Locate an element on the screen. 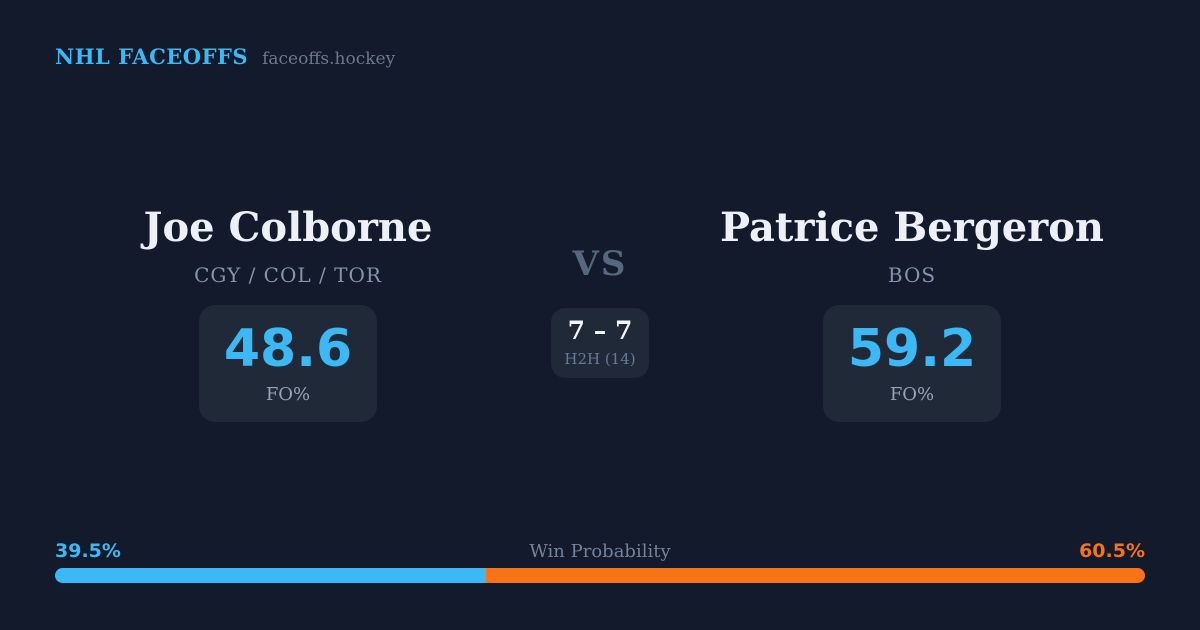  player-name: Joe Colborne is located at coordinates (288, 227).